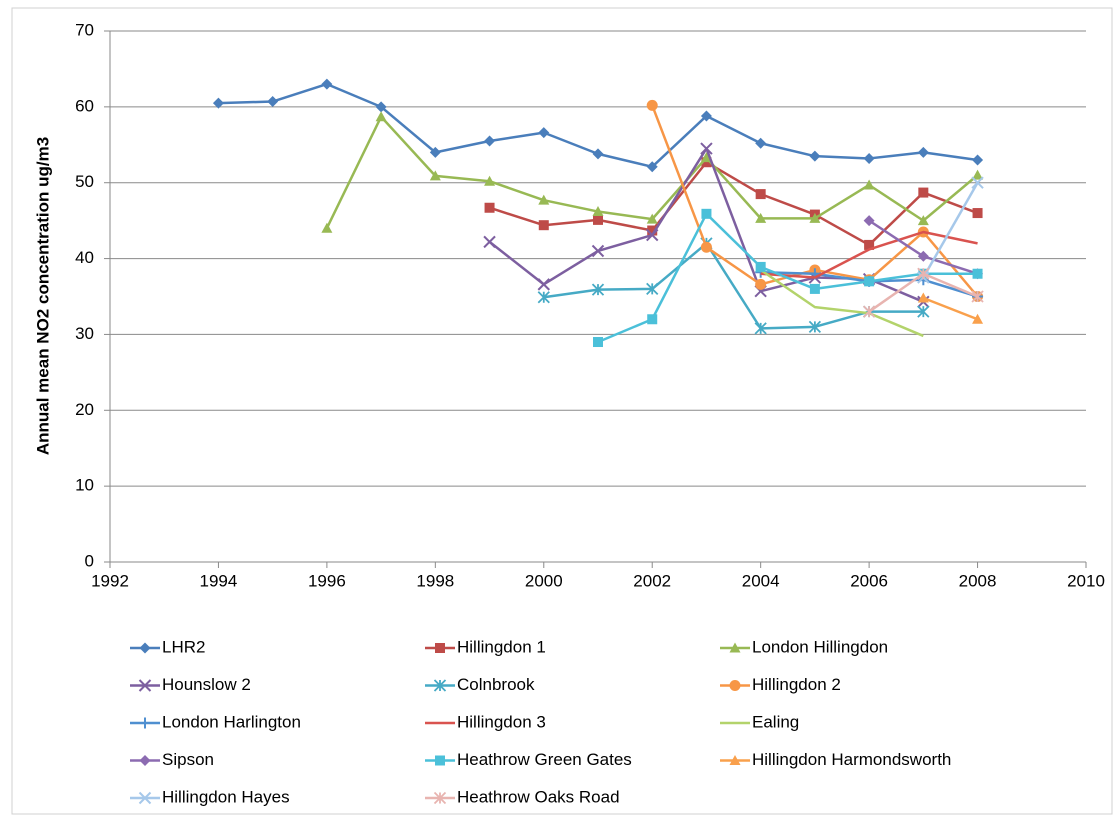 This screenshot has height=816, width=1115. Describe the element at coordinates (820, 646) in the screenshot. I see `legend-label: London Hillingdon` at that location.